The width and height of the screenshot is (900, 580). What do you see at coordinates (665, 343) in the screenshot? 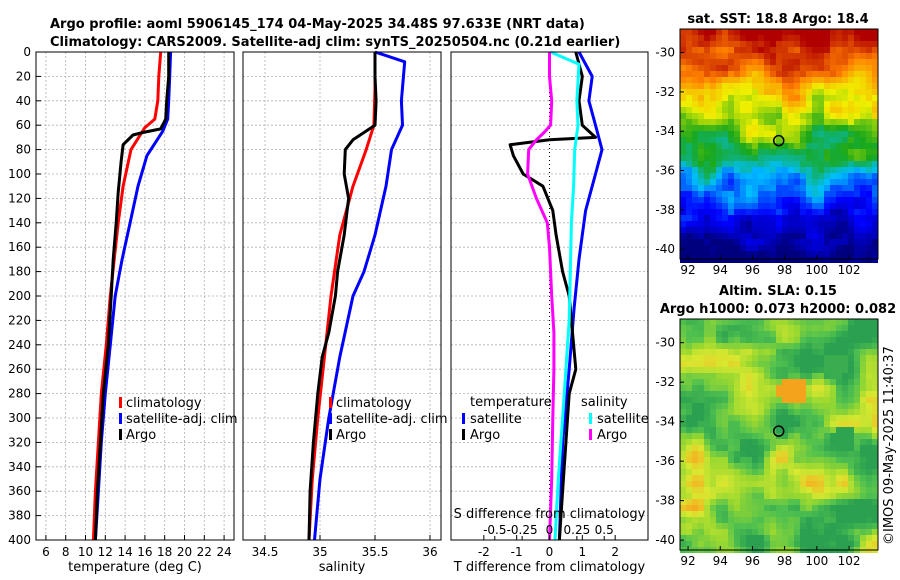
I see `map-y-tick-label: -30` at bounding box center [665, 343].